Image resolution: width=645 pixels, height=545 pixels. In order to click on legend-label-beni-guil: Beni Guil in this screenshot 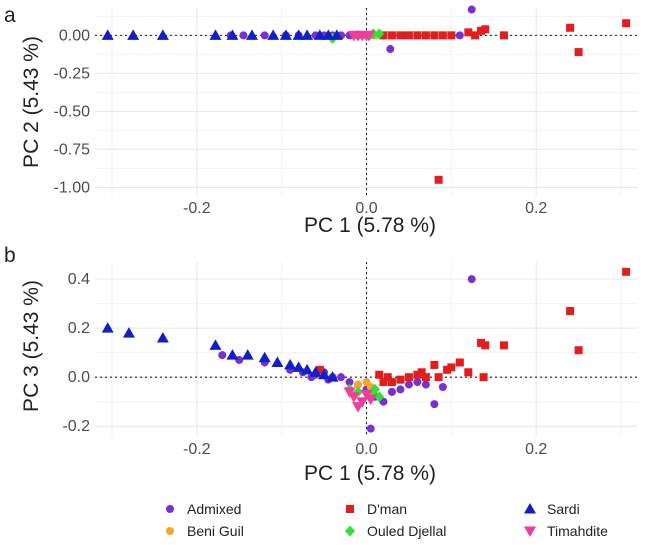, I will do `click(215, 531)`.